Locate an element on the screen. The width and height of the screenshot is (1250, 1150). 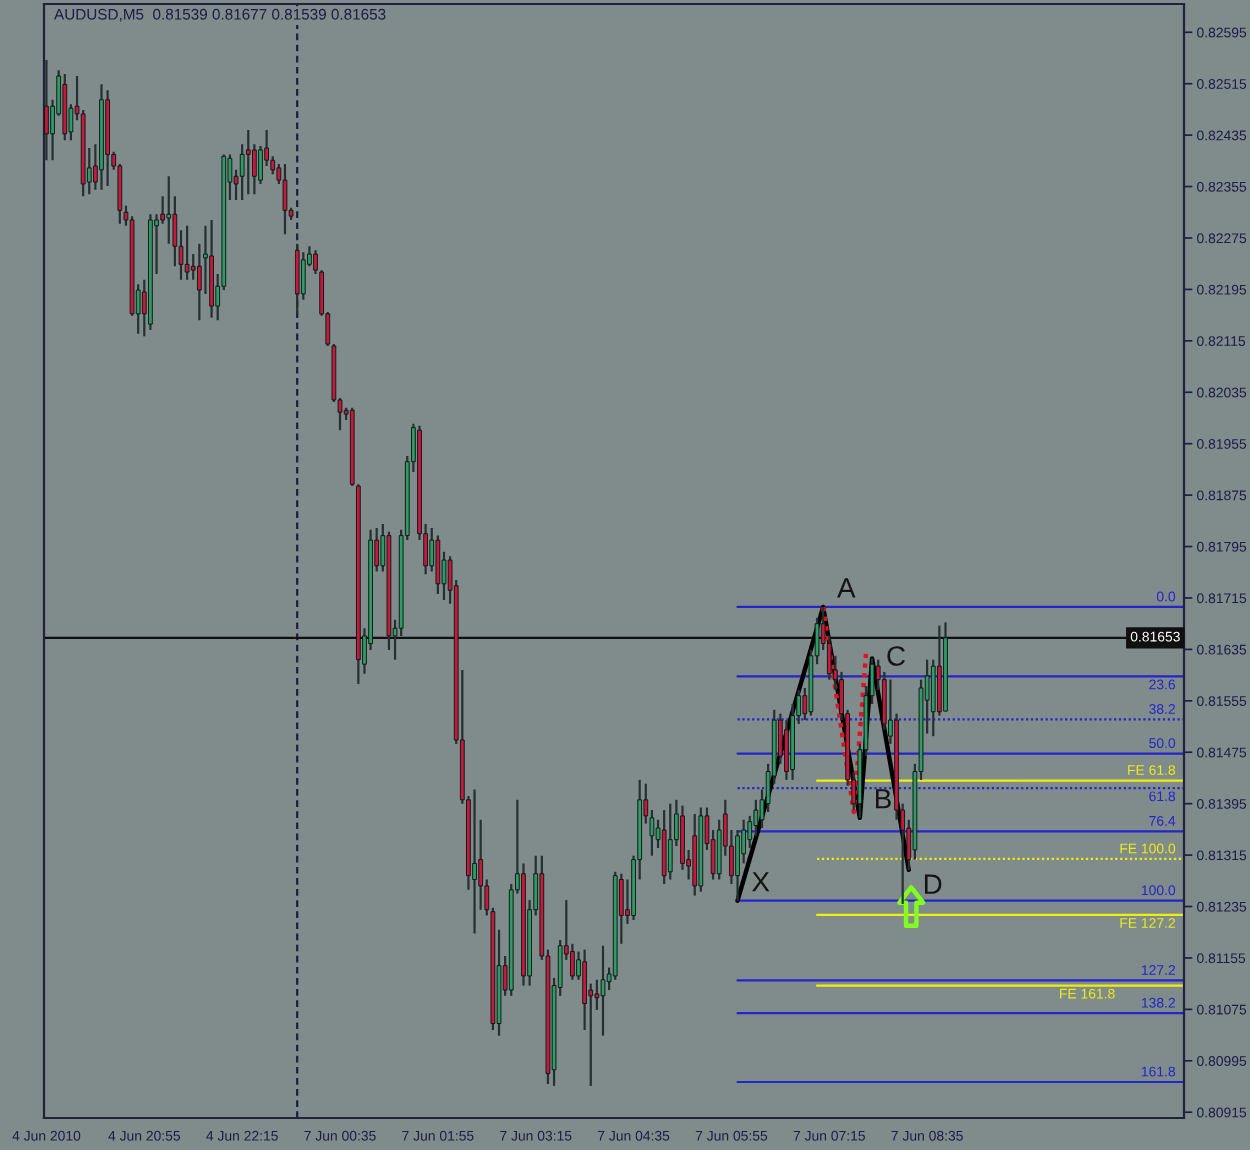
annotation: B is located at coordinates (883, 799).